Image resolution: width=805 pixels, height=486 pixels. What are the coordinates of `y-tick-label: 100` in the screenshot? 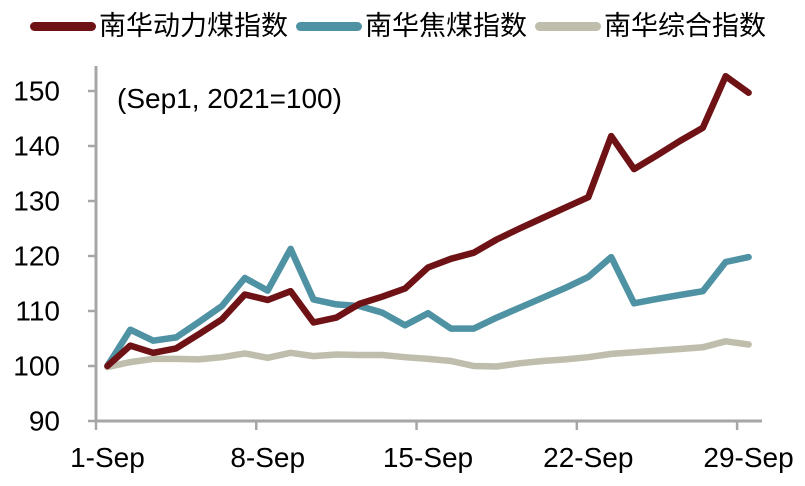 It's located at (36, 366).